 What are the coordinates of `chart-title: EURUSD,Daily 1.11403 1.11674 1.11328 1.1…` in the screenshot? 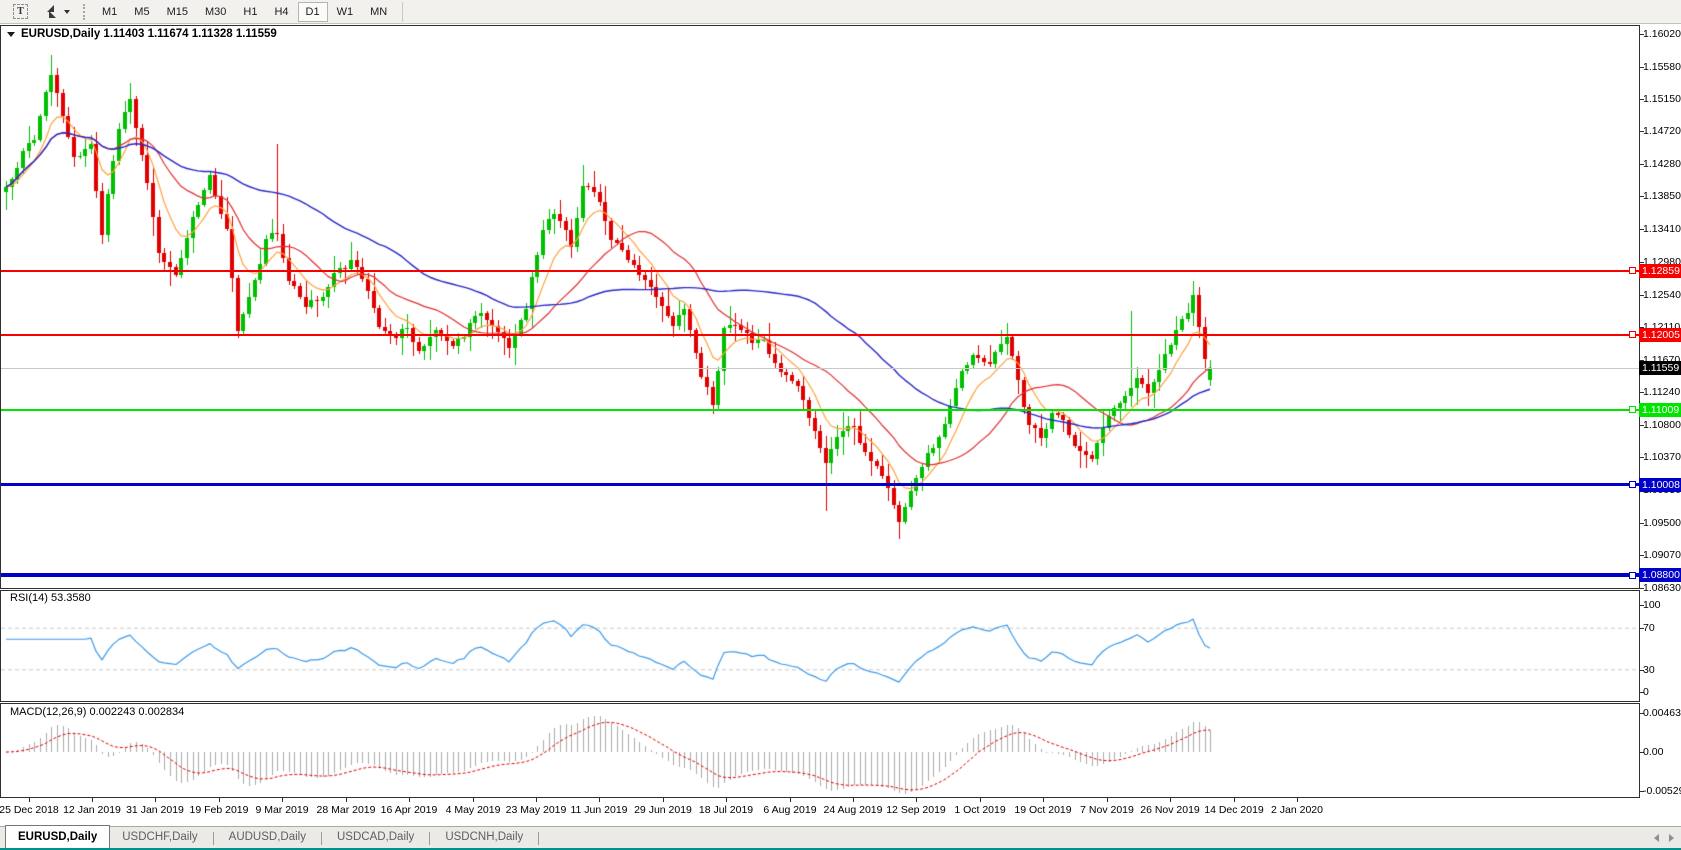 It's located at (142, 34).